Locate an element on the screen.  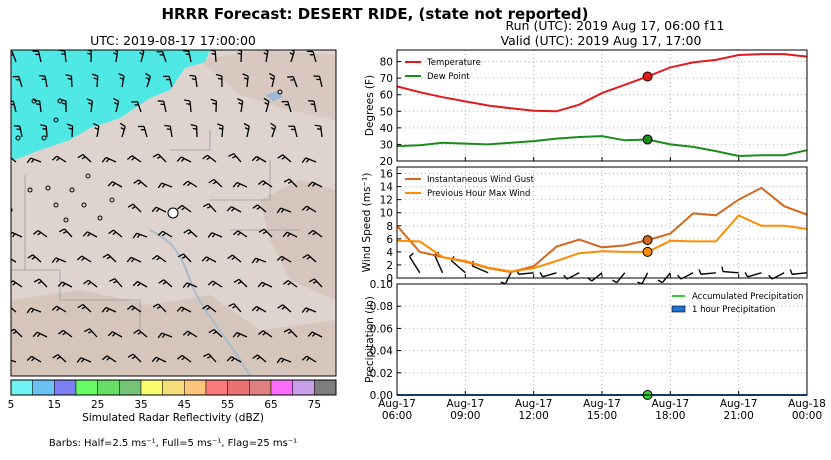
y-tick-label: 40 is located at coordinates (386, 129).